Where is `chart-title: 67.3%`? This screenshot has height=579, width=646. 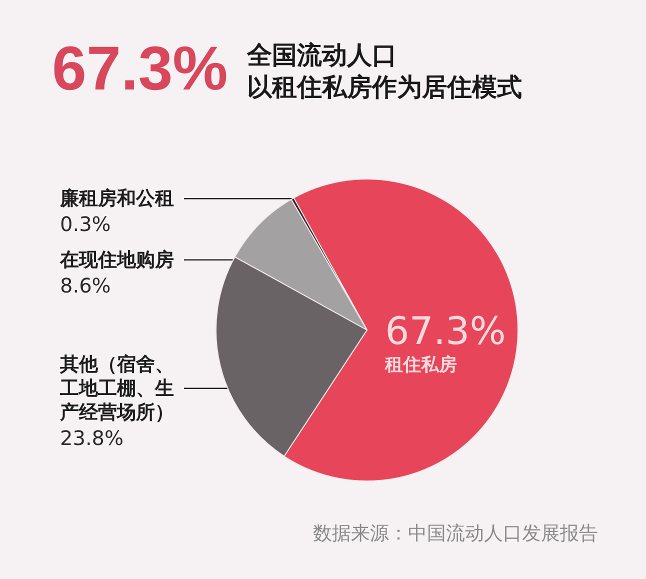 chart-title: 67.3% is located at coordinates (140, 69).